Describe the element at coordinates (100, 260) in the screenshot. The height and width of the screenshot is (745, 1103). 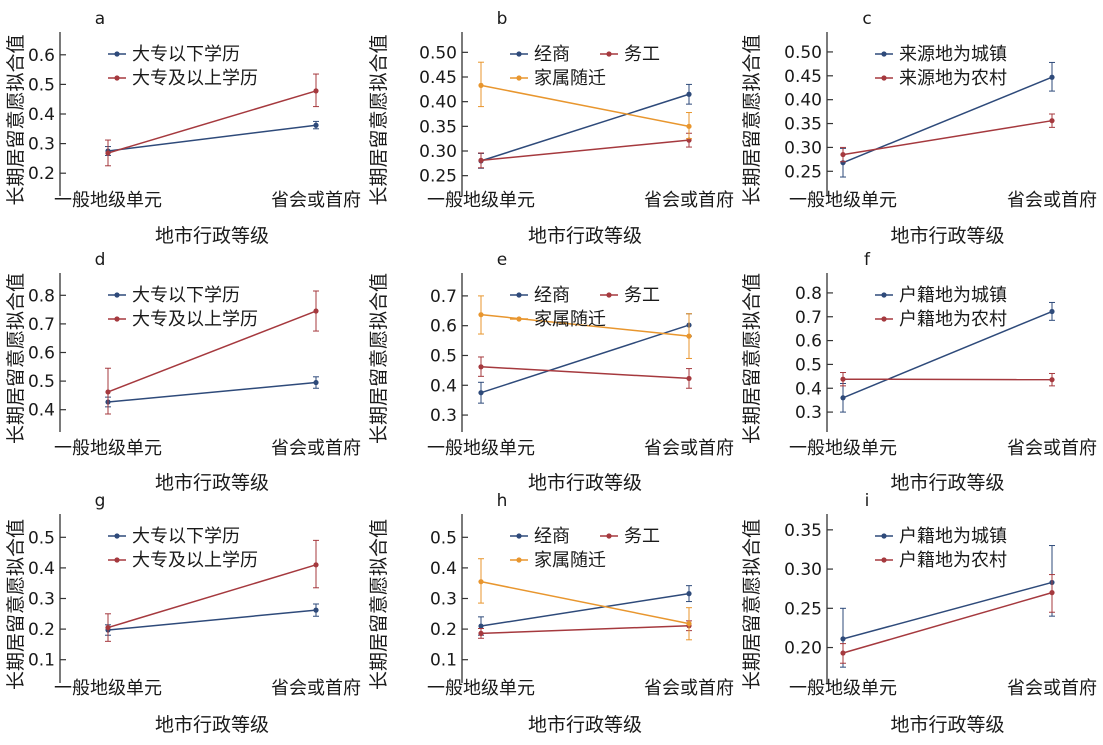
I see `panel-letter: d` at that location.